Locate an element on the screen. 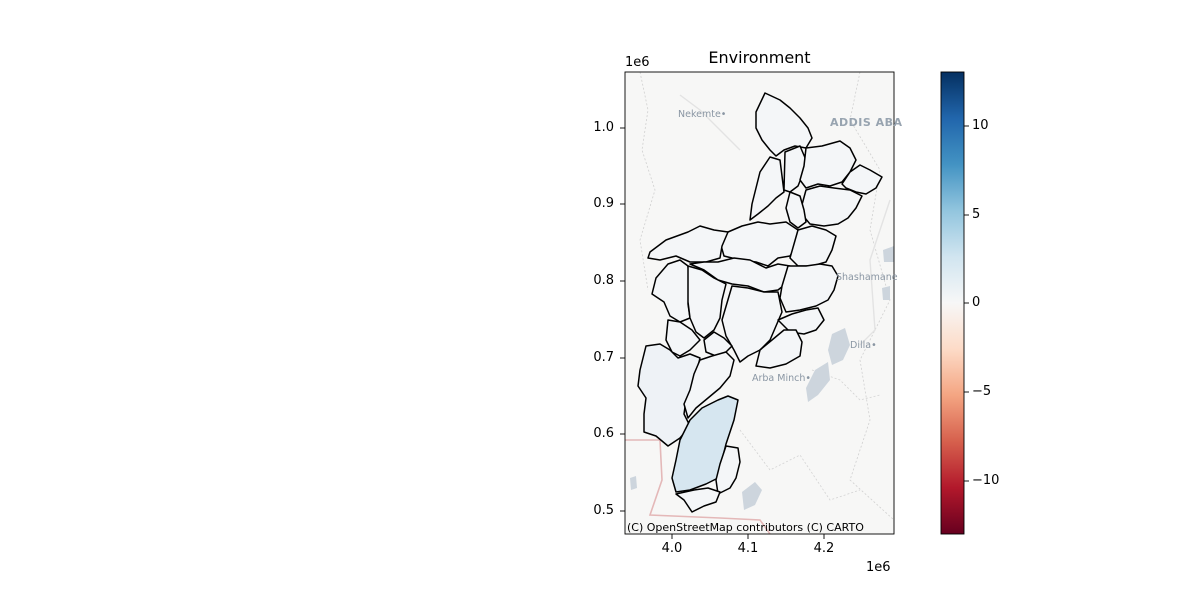  colorbar is located at coordinates (952, 303).